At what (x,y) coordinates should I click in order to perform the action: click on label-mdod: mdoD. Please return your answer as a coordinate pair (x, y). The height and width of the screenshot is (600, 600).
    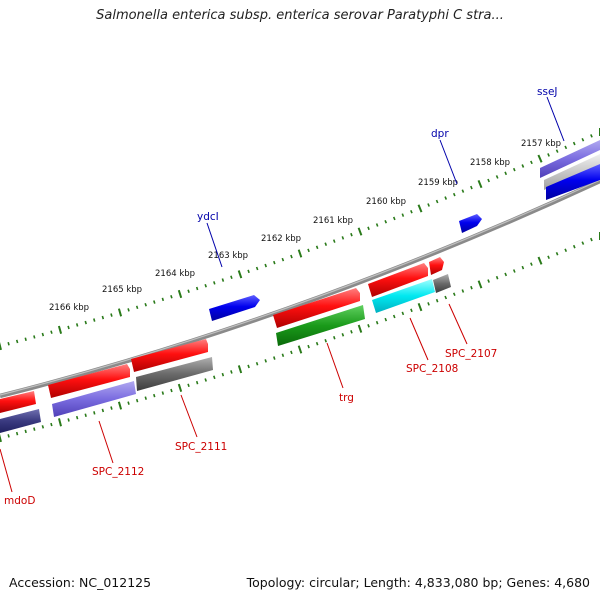
    Looking at the image, I should click on (19, 501).